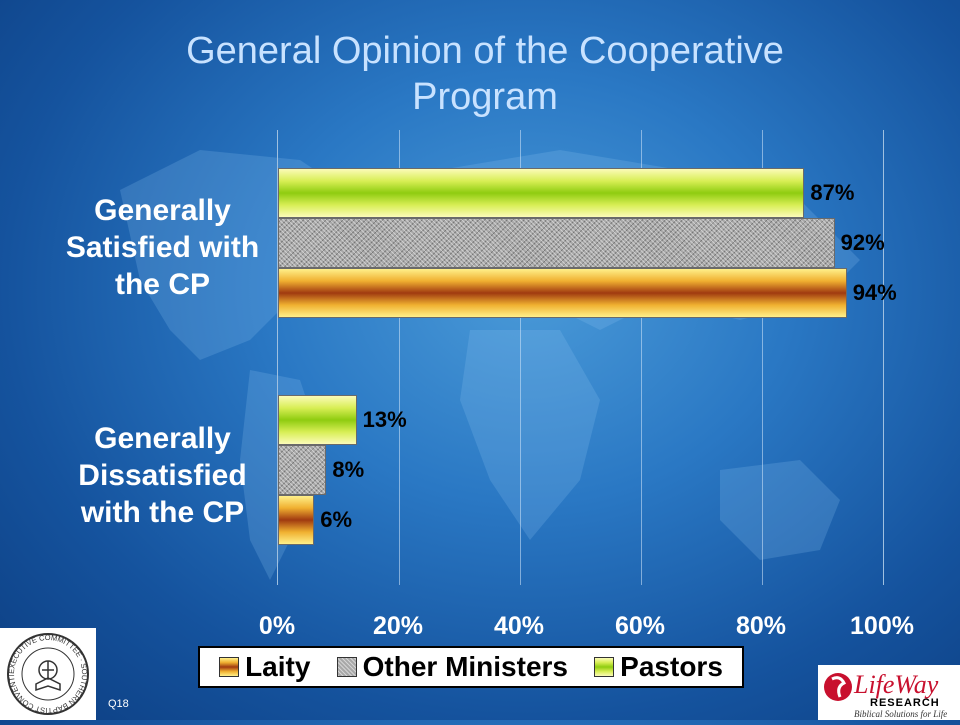 The image size is (960, 725). What do you see at coordinates (348, 469) in the screenshot?
I see `data-label: 8%` at bounding box center [348, 469].